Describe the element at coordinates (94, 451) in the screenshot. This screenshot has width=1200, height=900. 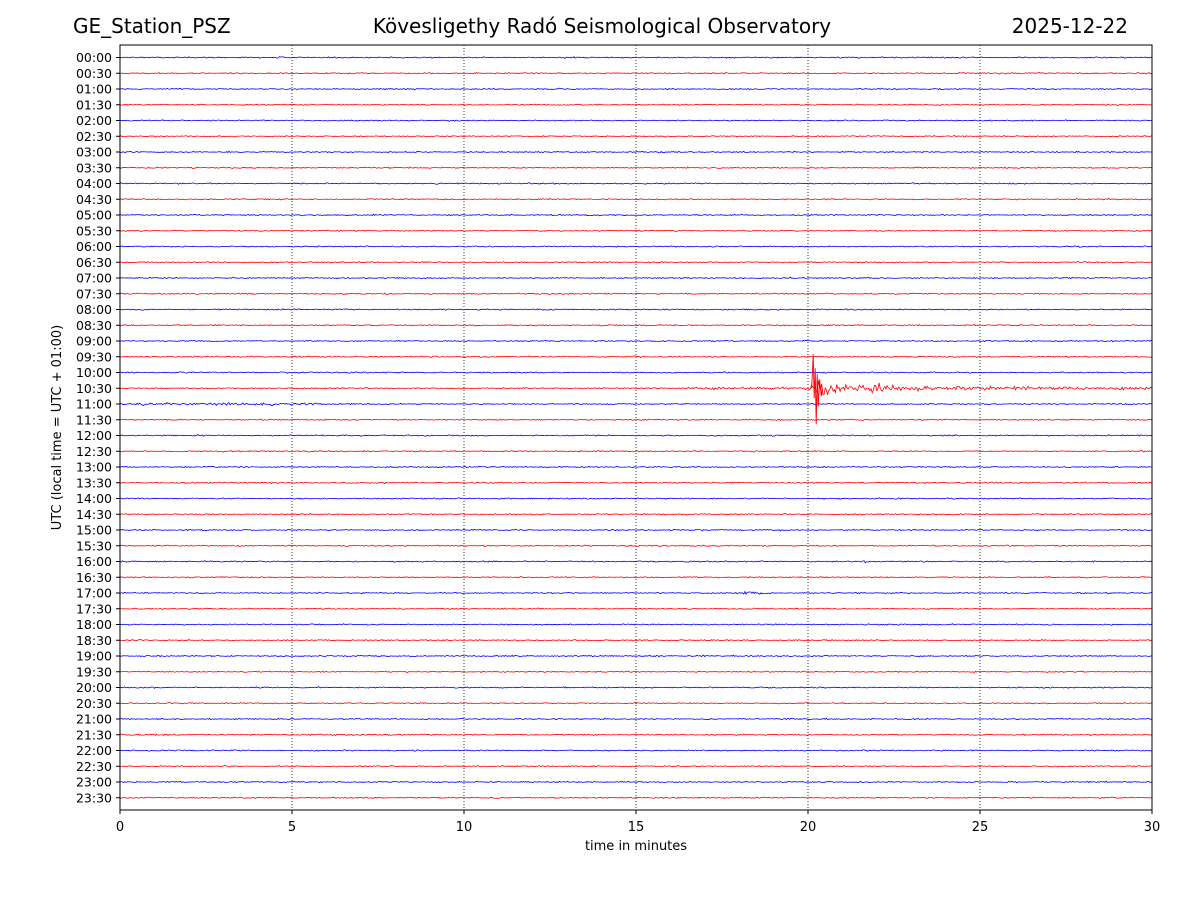
I see `y-tick-label: 12:30` at that location.